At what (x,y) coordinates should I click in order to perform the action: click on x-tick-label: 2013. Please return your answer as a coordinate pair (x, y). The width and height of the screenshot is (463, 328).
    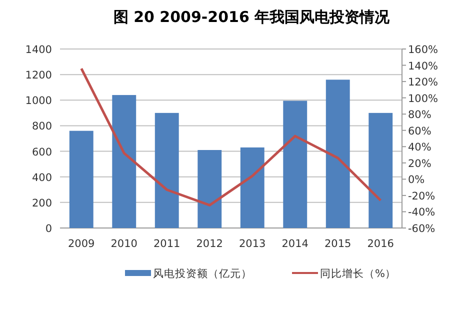
    Looking at the image, I should click on (252, 244).